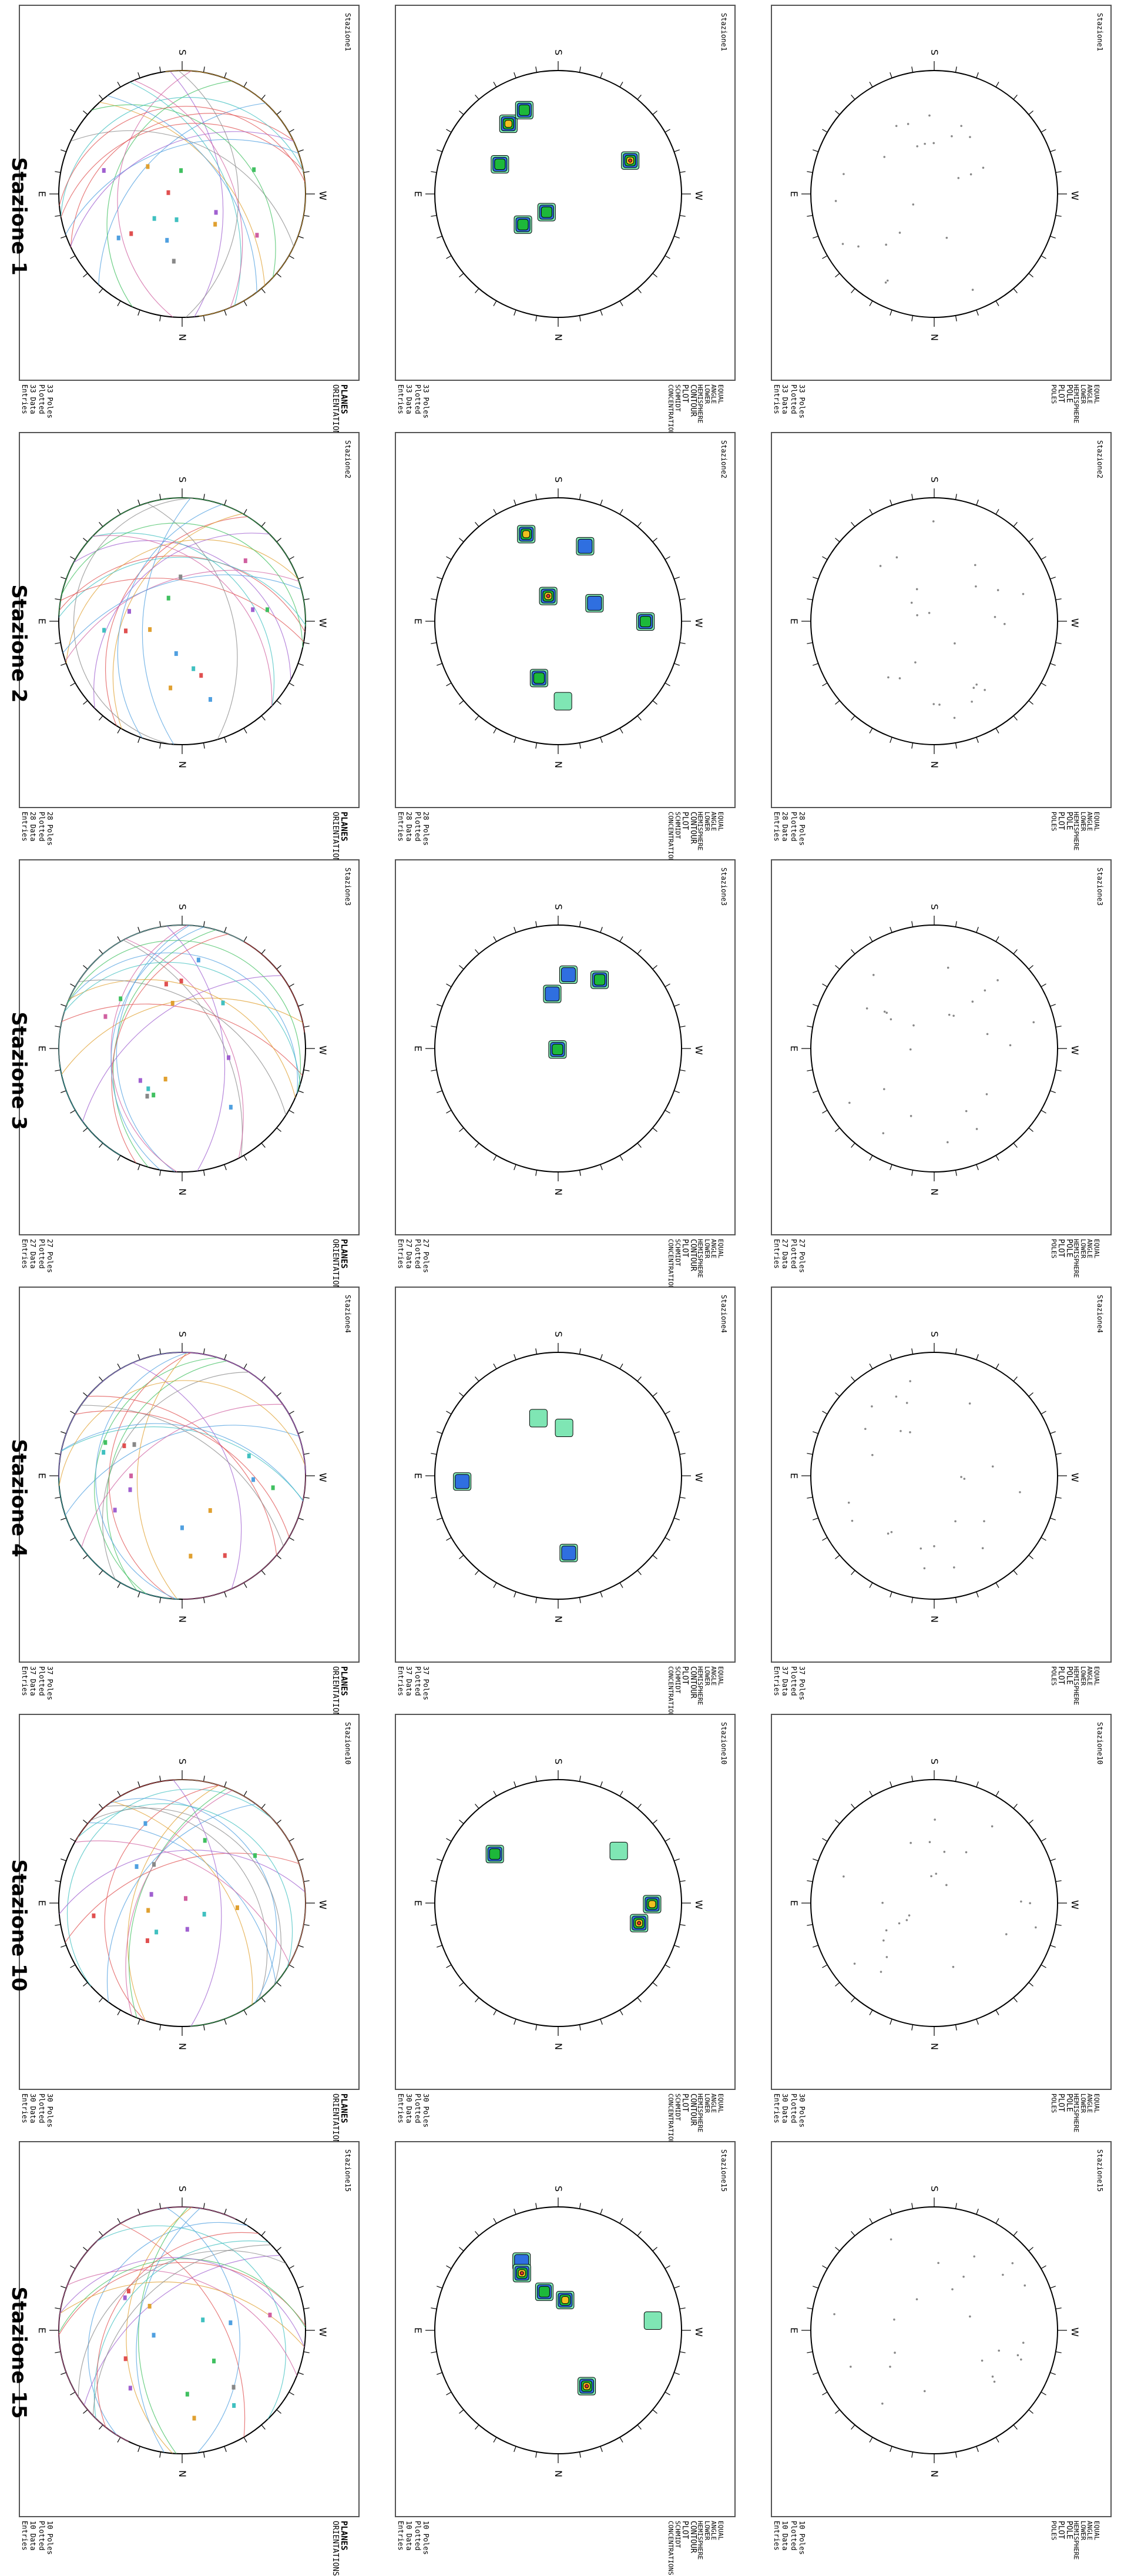 The height and width of the screenshot is (2576, 1141). I want to click on poles-plotted: 27 Poles Plotted, so click(422, 1256).